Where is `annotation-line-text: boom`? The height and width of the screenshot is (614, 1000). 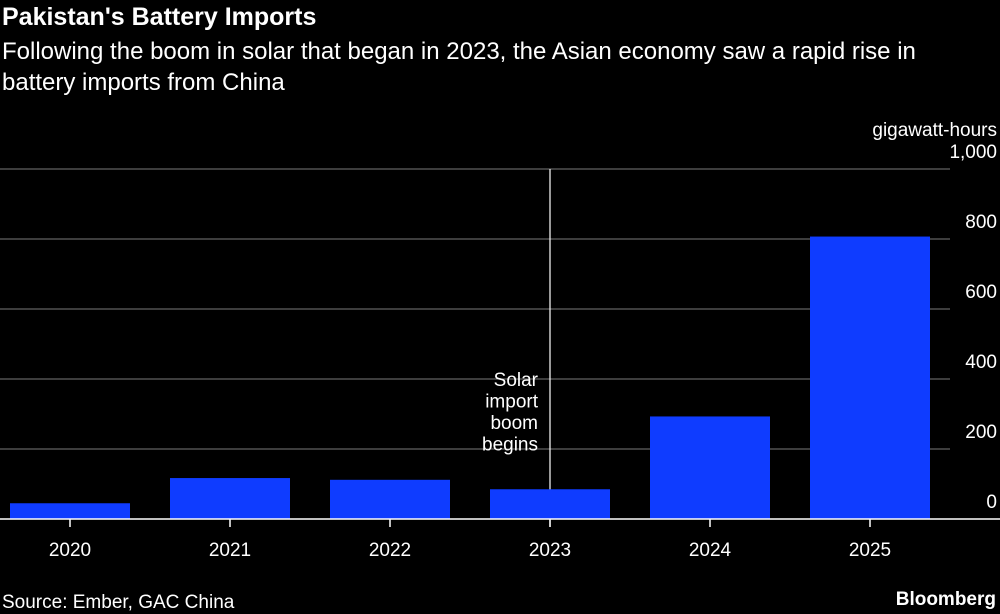
annotation-line-text: boom is located at coordinates (514, 423).